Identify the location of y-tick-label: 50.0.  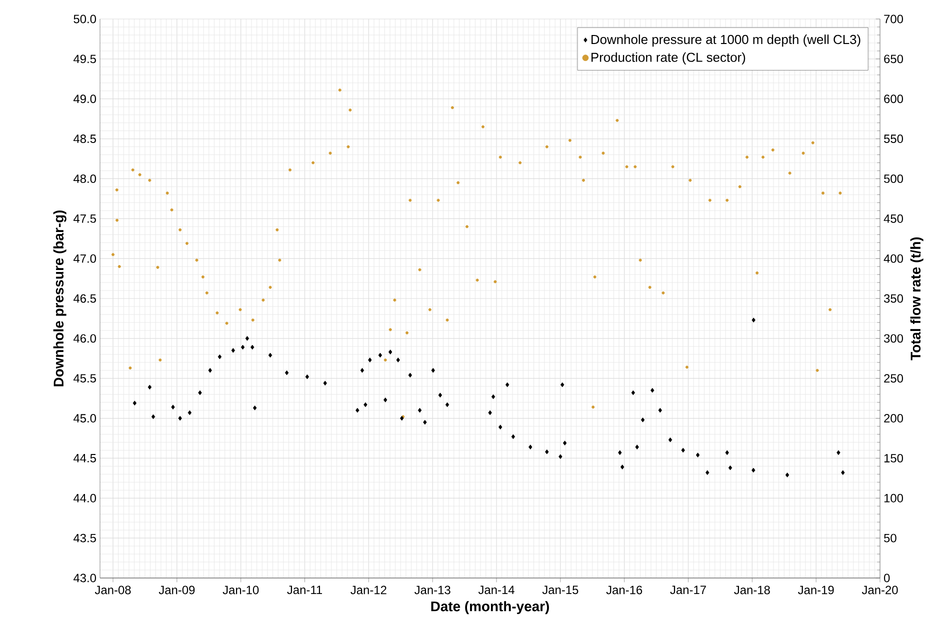
(85, 19).